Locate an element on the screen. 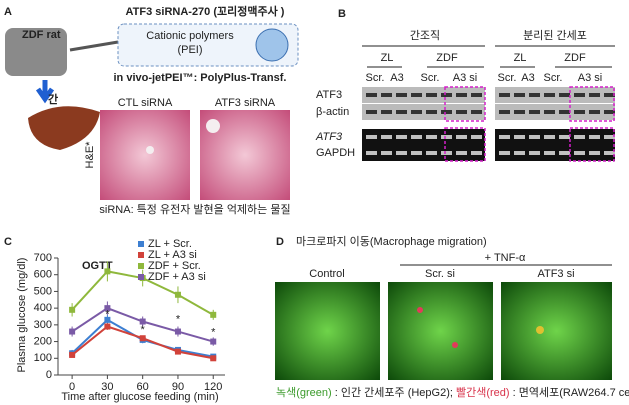  liver is located at coordinates (64, 128).